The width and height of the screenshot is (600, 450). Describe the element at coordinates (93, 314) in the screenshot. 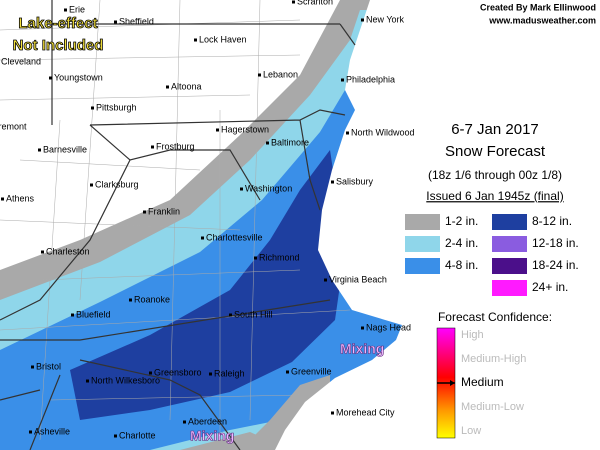

I see `city-label: Bluefield` at that location.